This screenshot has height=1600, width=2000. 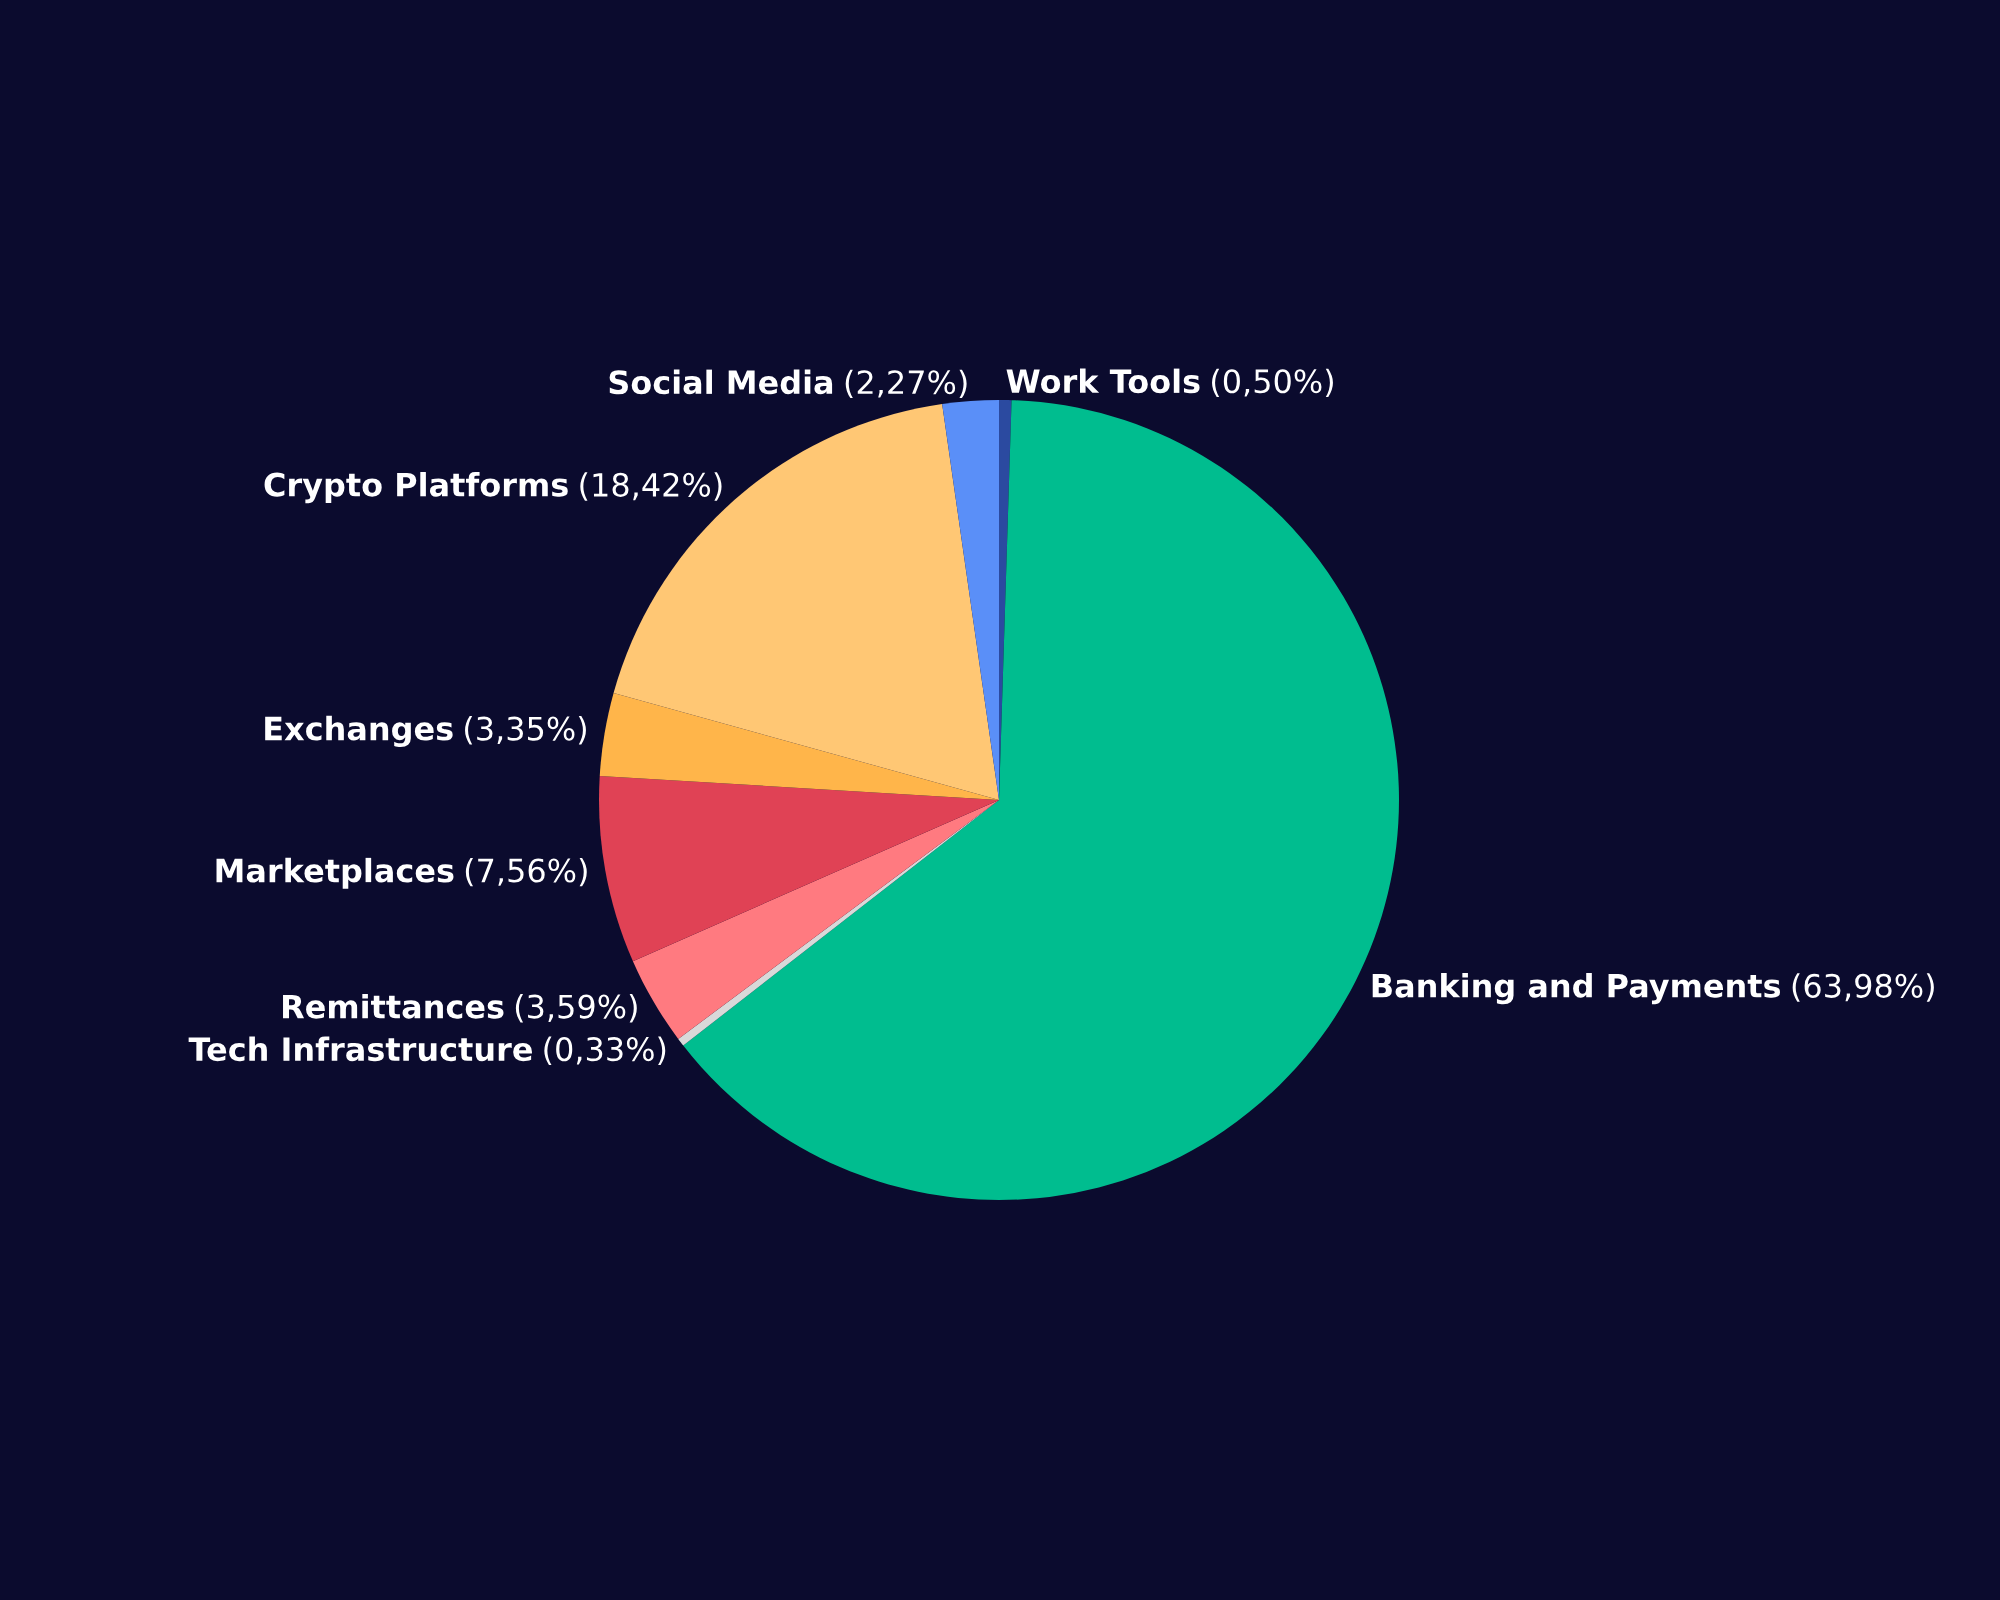 What do you see at coordinates (721, 382) in the screenshot?
I see `slice-label: Social Media` at bounding box center [721, 382].